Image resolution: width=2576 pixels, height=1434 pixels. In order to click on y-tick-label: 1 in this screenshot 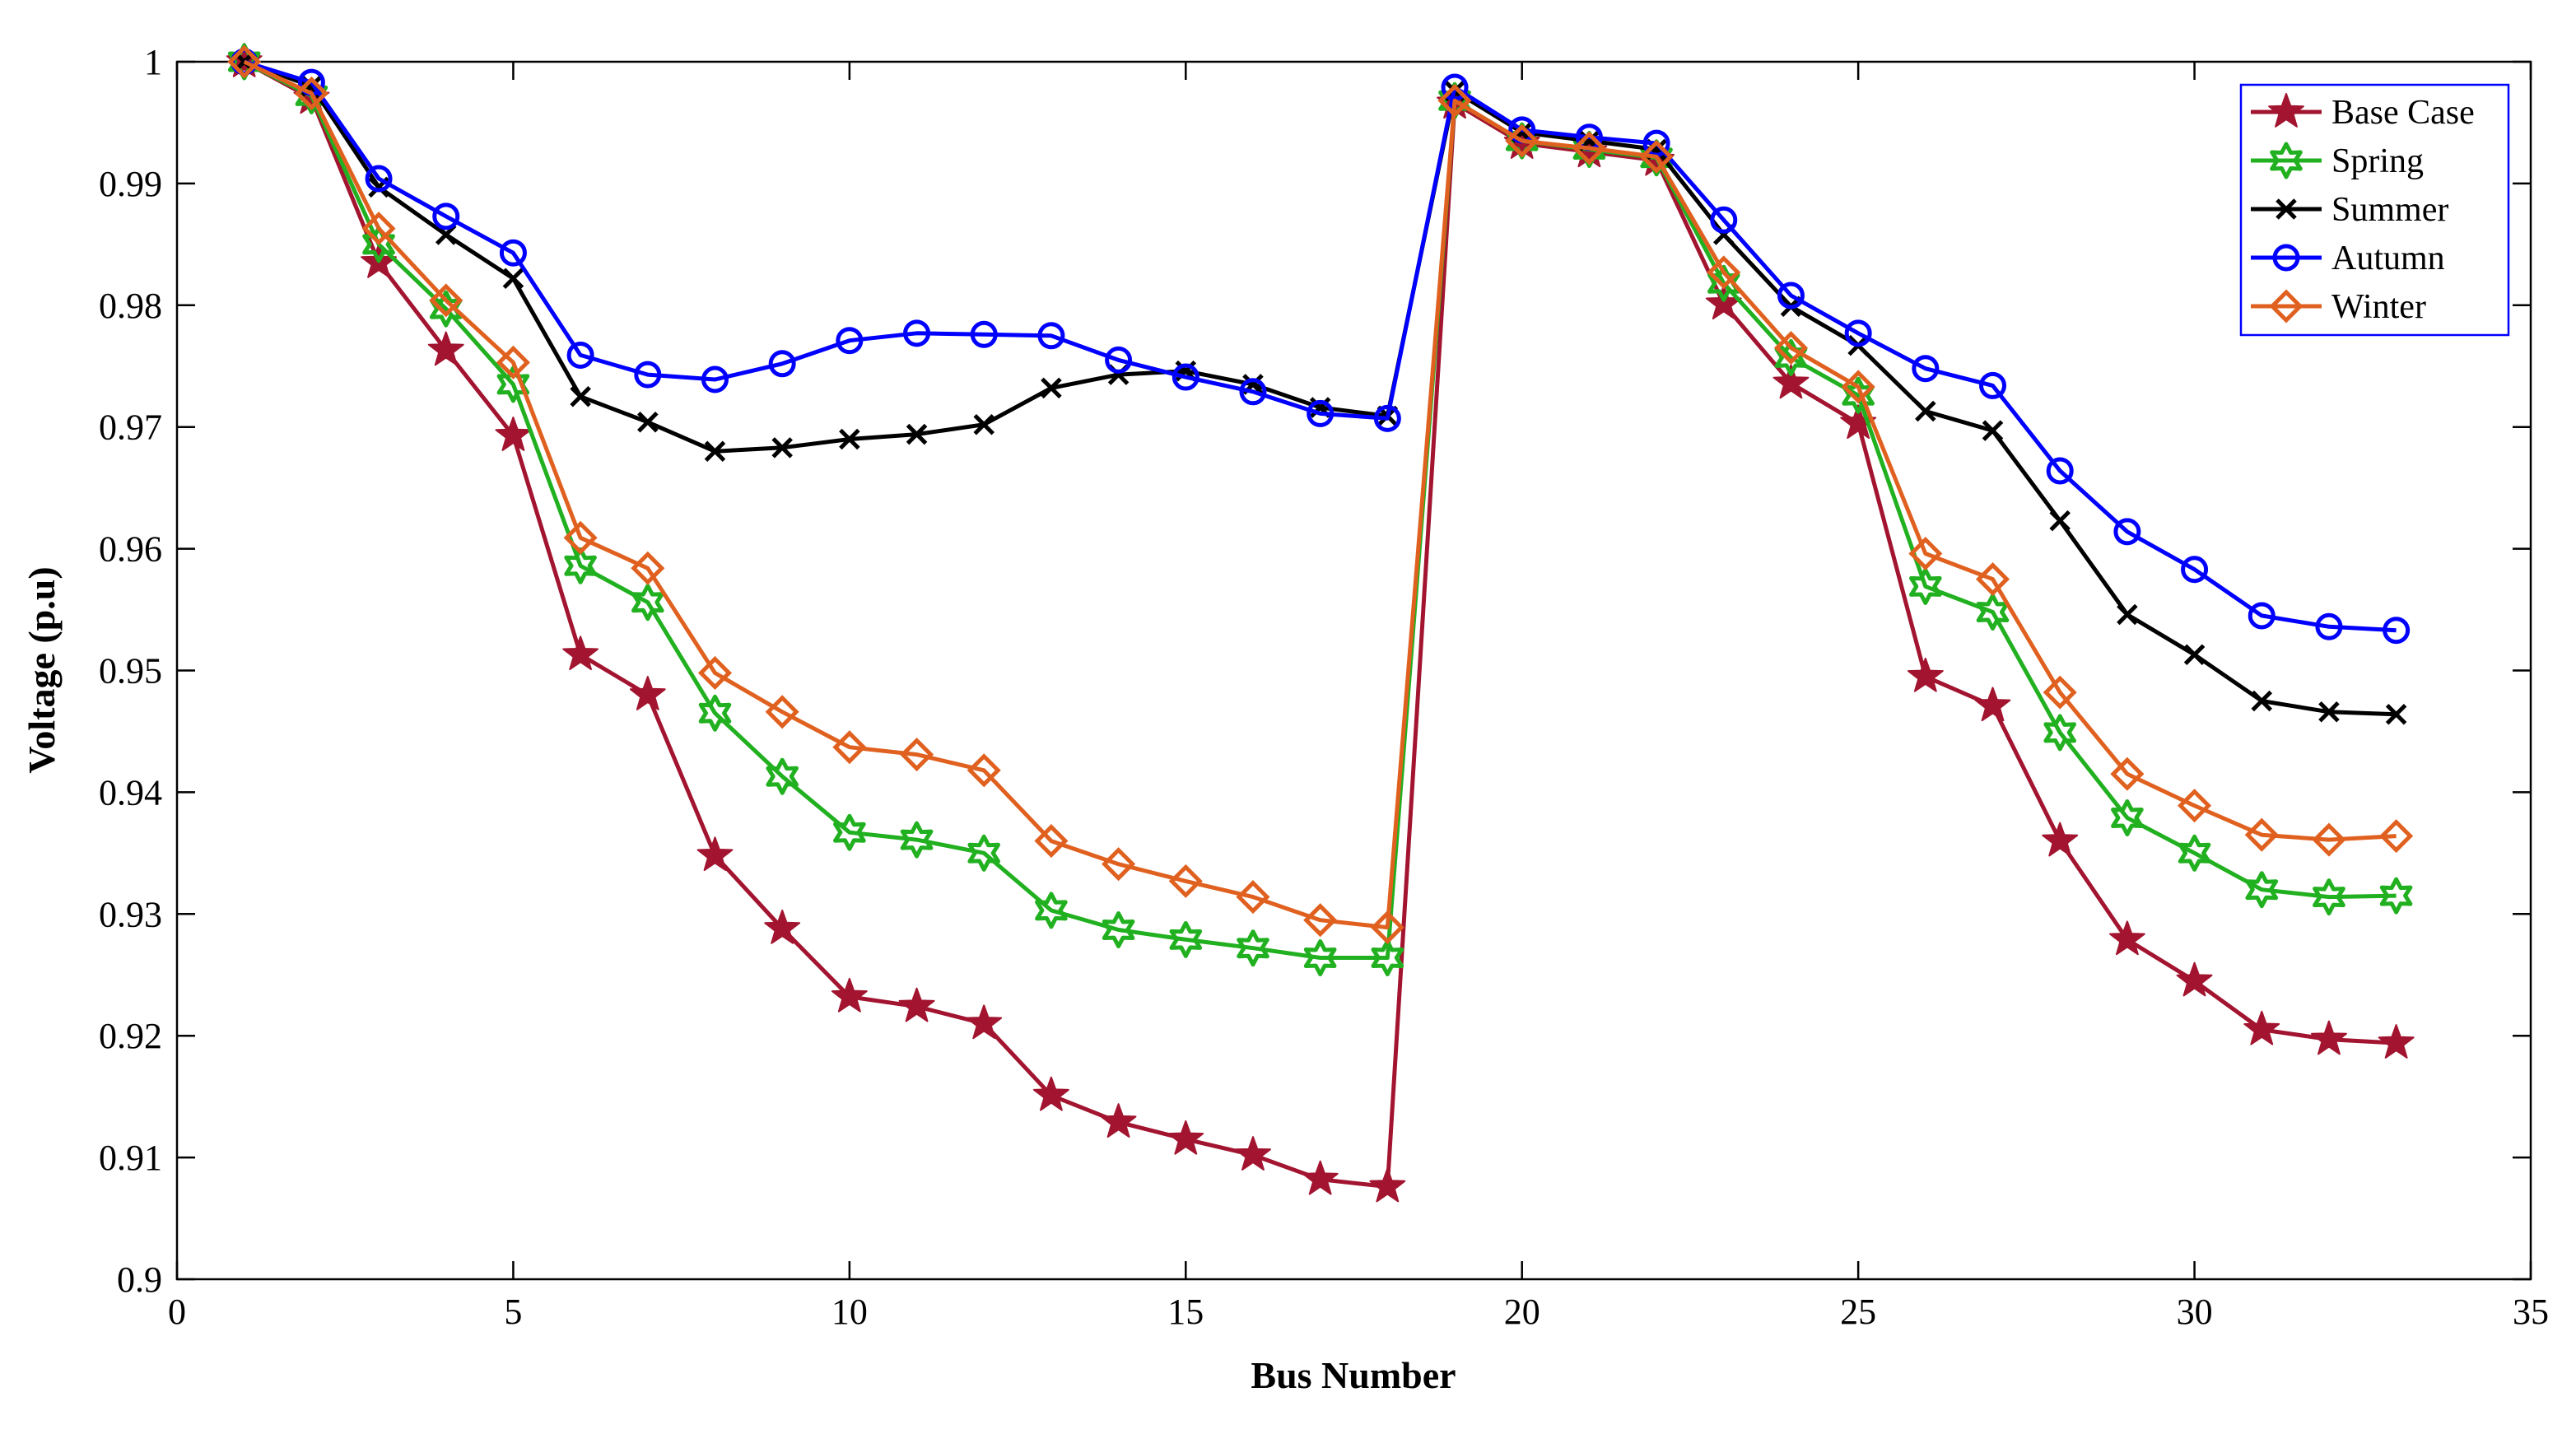, I will do `click(153, 62)`.